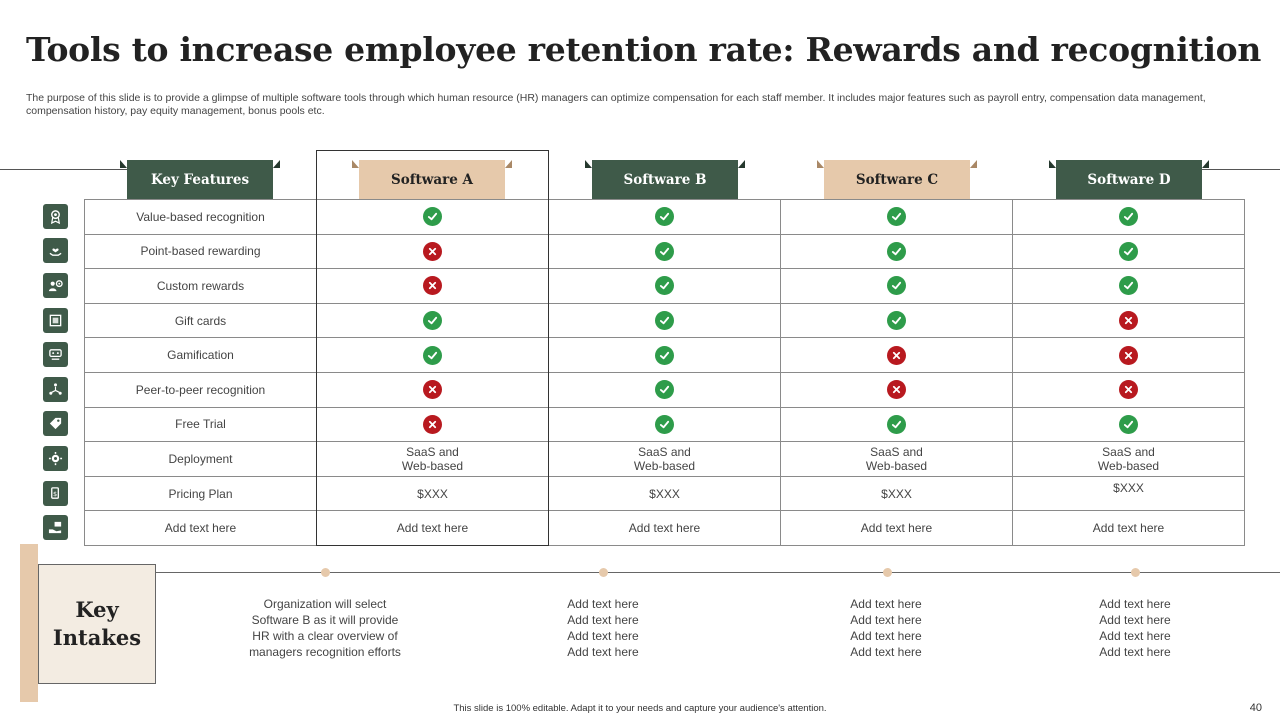  I want to click on page-number: 40, so click(1255, 708).